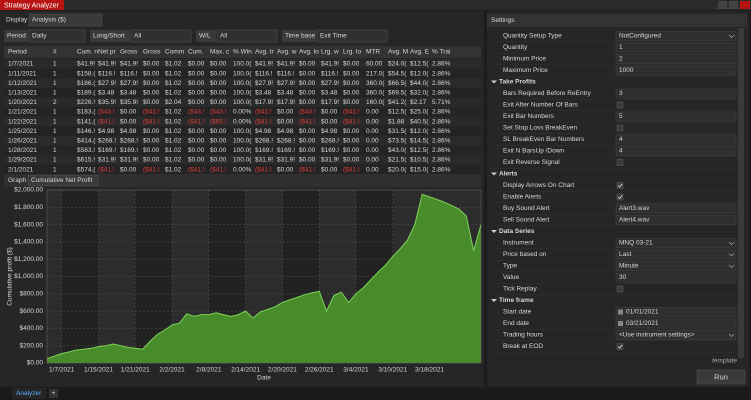 This screenshot has height=400, width=751. What do you see at coordinates (265, 52) in the screenshot?
I see `column-header: Avg. tr` at bounding box center [265, 52].